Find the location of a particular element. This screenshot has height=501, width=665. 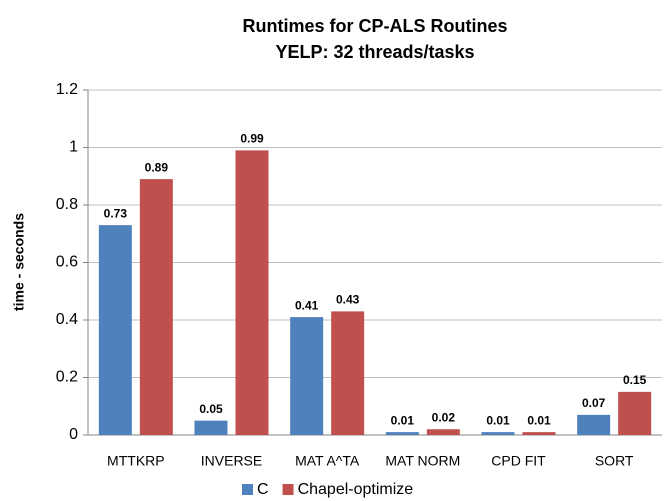

y-tick-label: 0.6 is located at coordinates (67, 262).